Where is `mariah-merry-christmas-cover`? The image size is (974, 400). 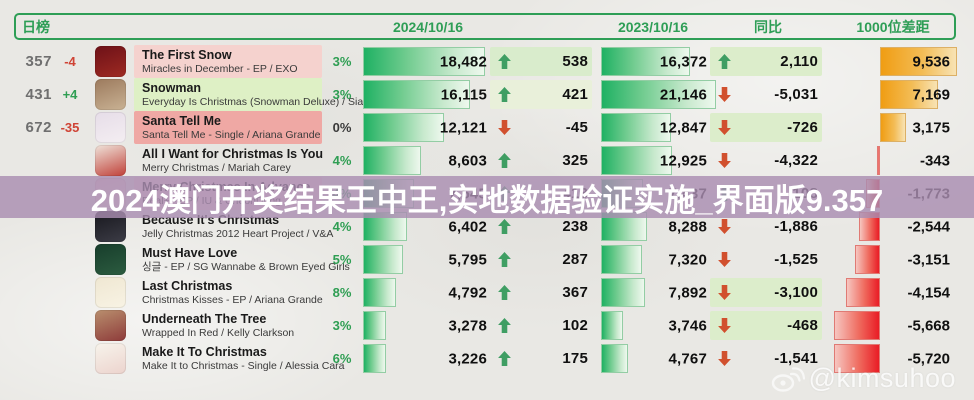
mariah-merry-christmas-cover is located at coordinates (110, 160).